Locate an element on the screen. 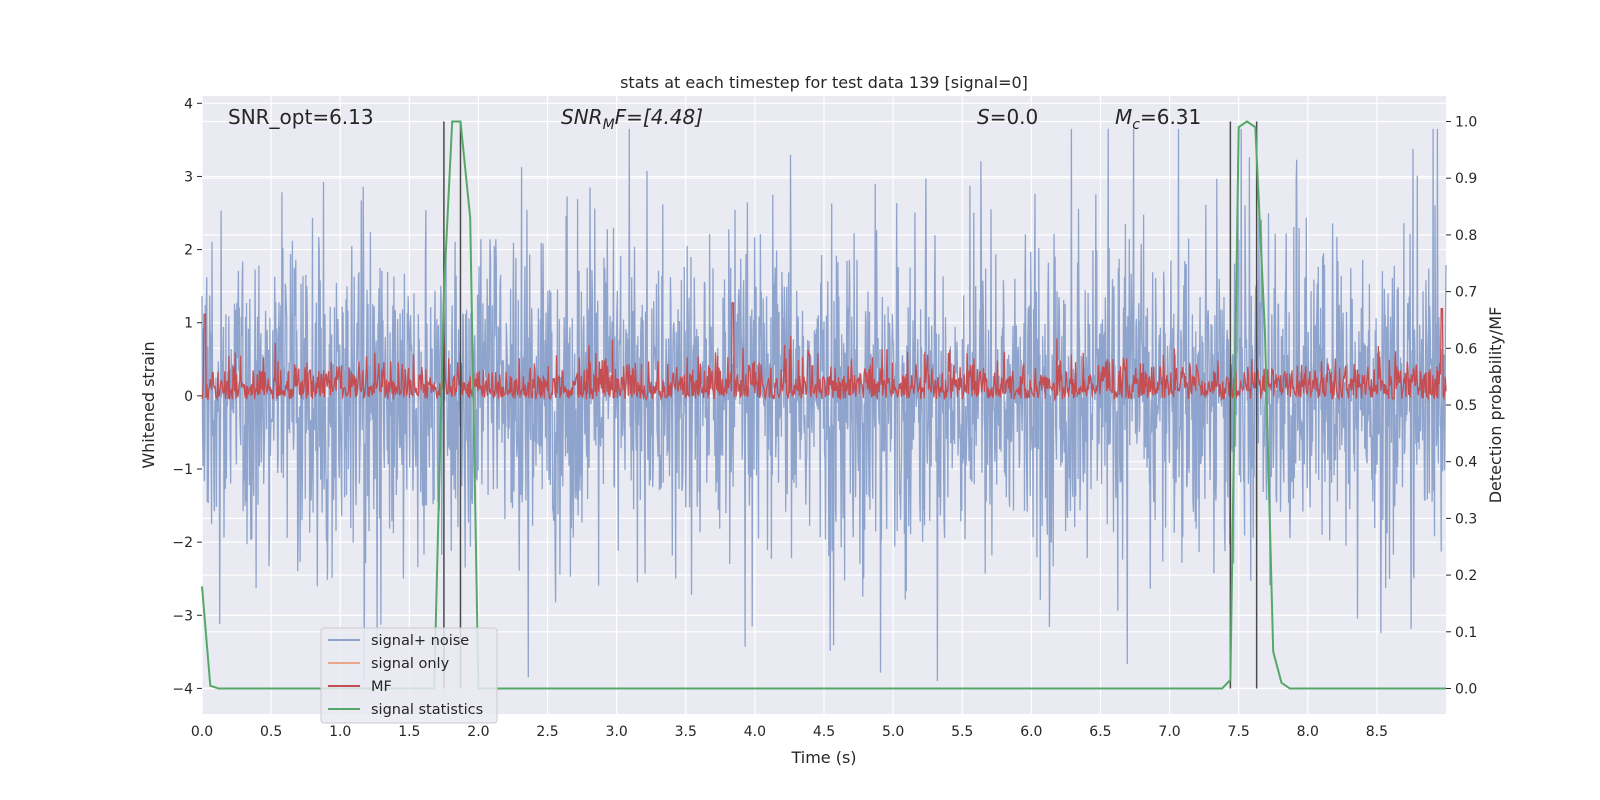 The height and width of the screenshot is (800, 1600). mf-series is located at coordinates (824, 352).